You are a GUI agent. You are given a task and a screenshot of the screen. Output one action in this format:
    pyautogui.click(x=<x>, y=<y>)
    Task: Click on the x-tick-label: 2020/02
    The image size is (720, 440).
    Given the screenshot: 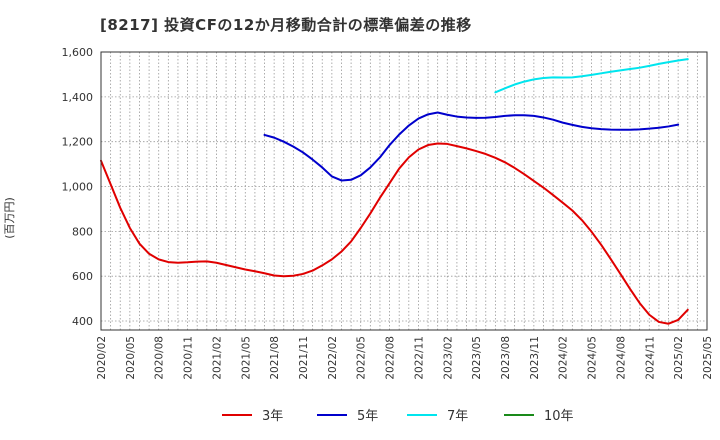 What is the action you would take?
    pyautogui.click(x=102, y=358)
    